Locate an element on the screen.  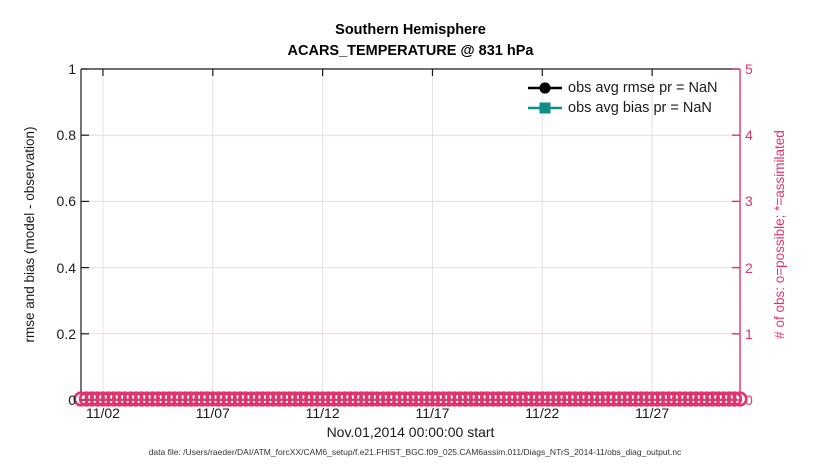
left-tick-label: 0.8 is located at coordinates (66, 135).